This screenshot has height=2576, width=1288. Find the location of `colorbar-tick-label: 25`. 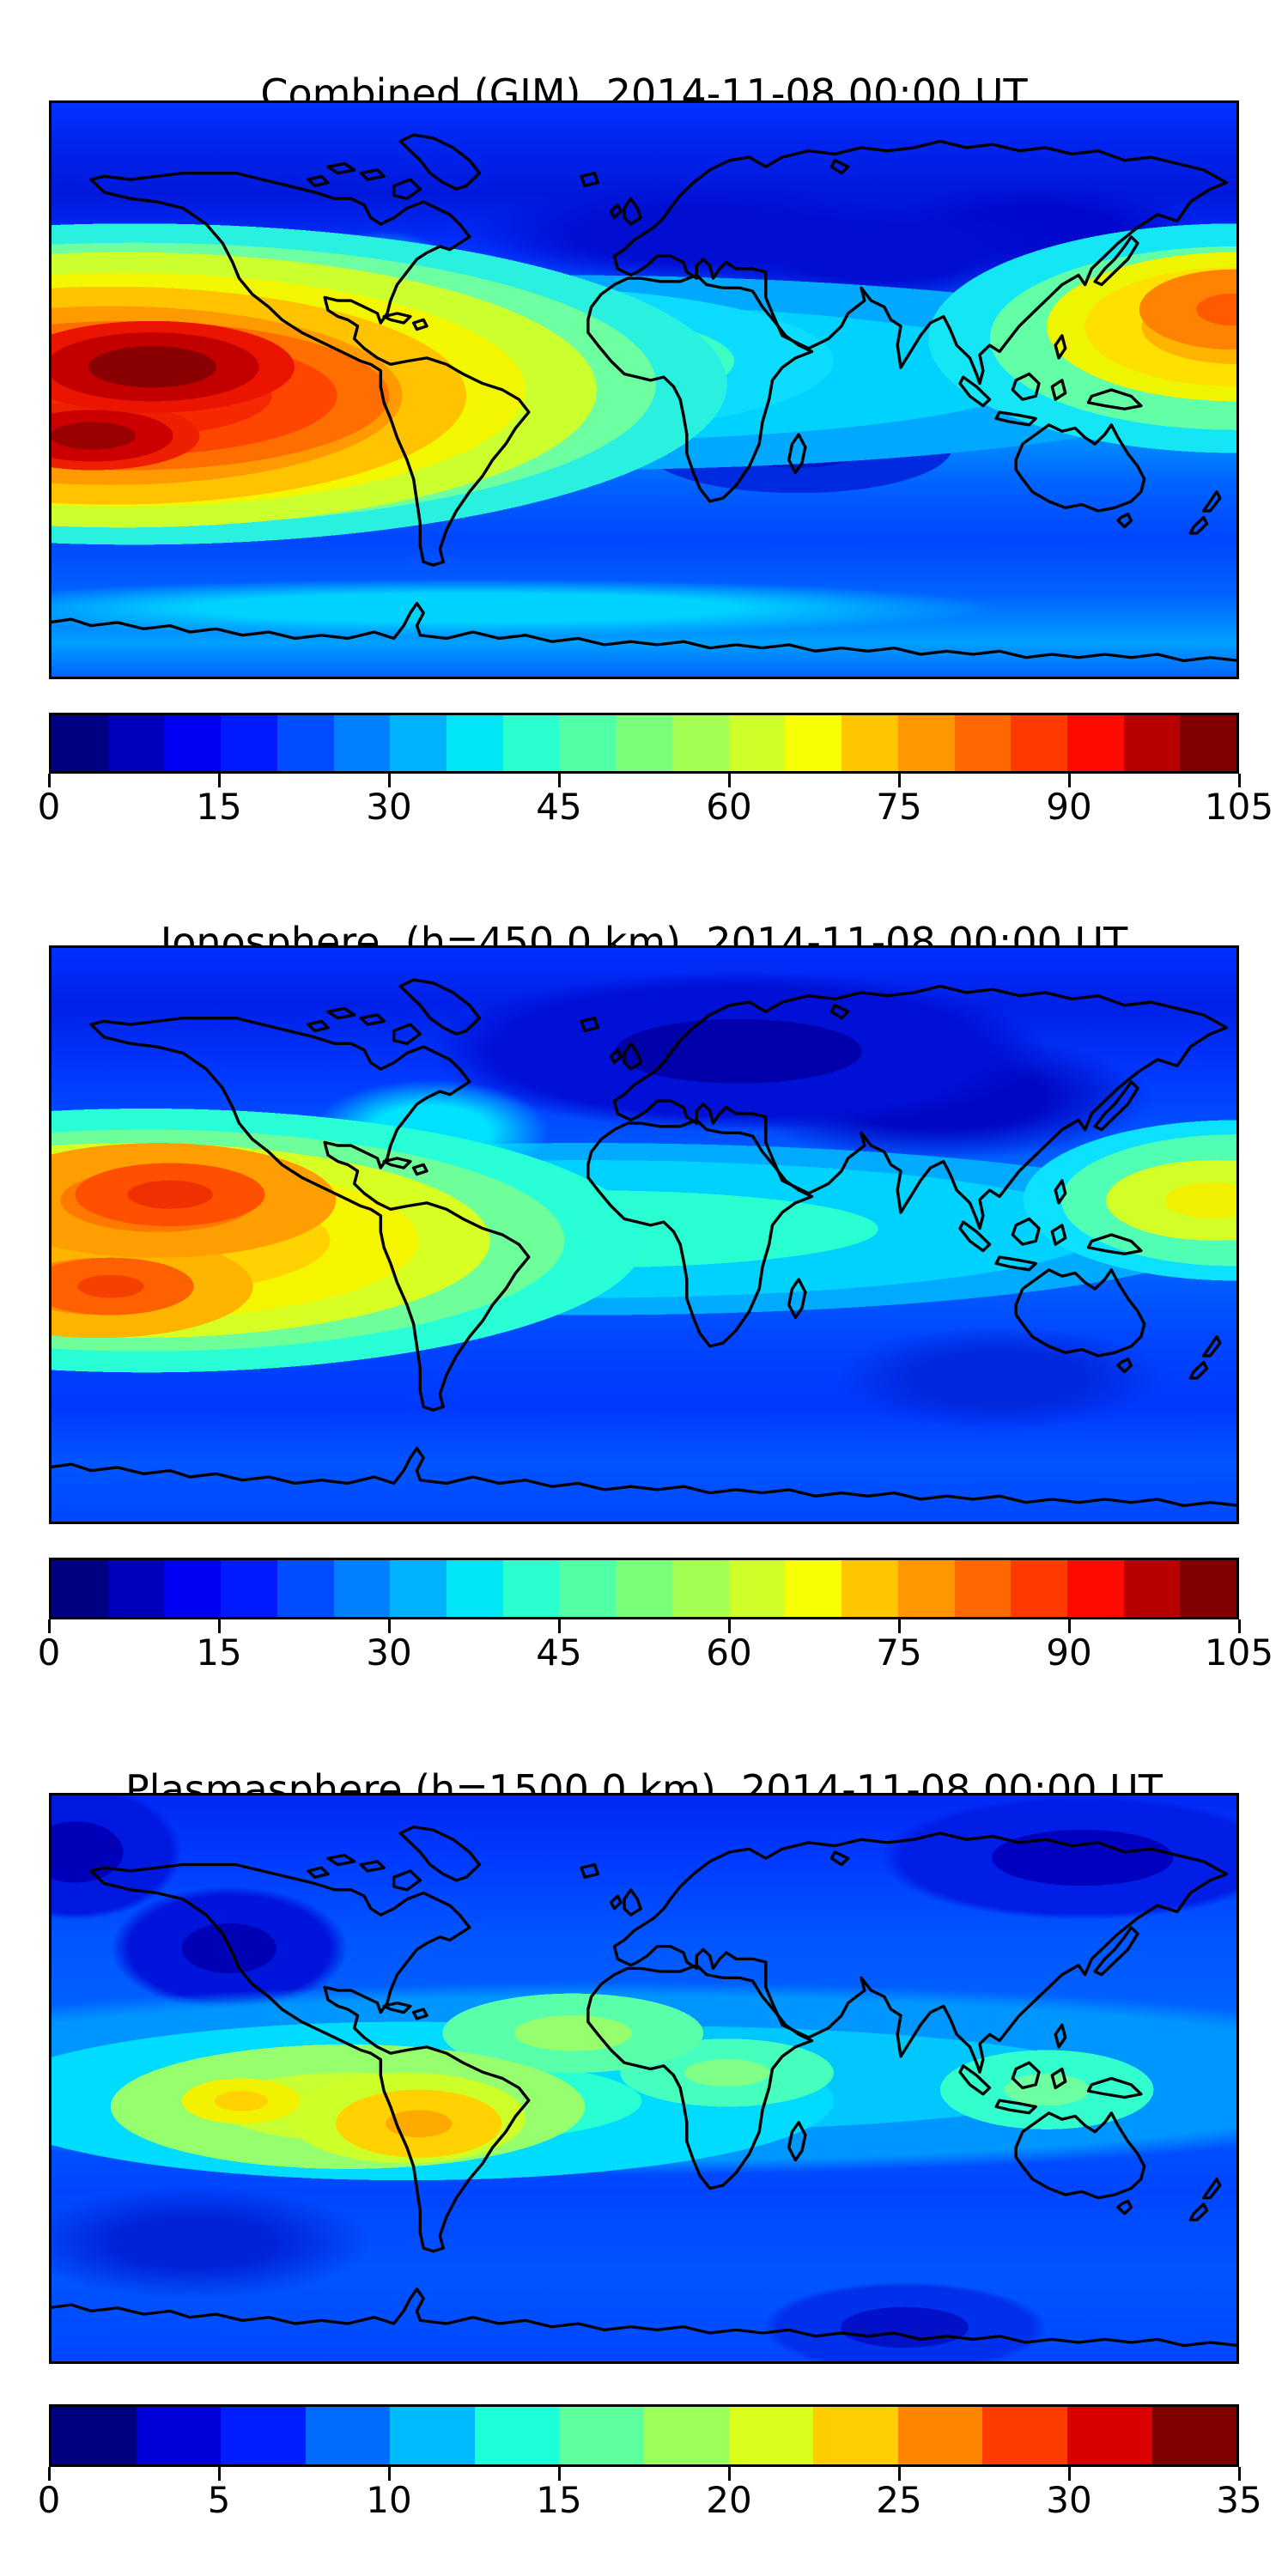

colorbar-tick-label: 25 is located at coordinates (899, 2500).